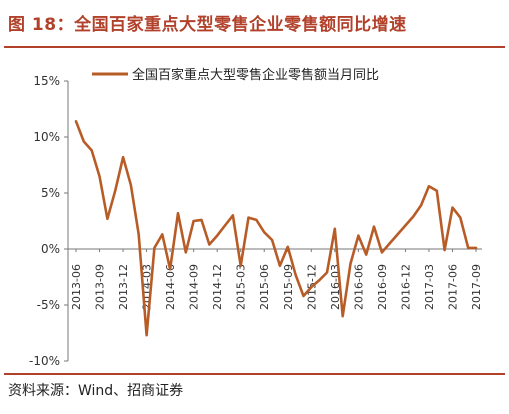 This screenshot has width=509, height=414. What do you see at coordinates (96, 391) in the screenshot?
I see `source-note: 资料来源：Wind、招商证券` at bounding box center [96, 391].